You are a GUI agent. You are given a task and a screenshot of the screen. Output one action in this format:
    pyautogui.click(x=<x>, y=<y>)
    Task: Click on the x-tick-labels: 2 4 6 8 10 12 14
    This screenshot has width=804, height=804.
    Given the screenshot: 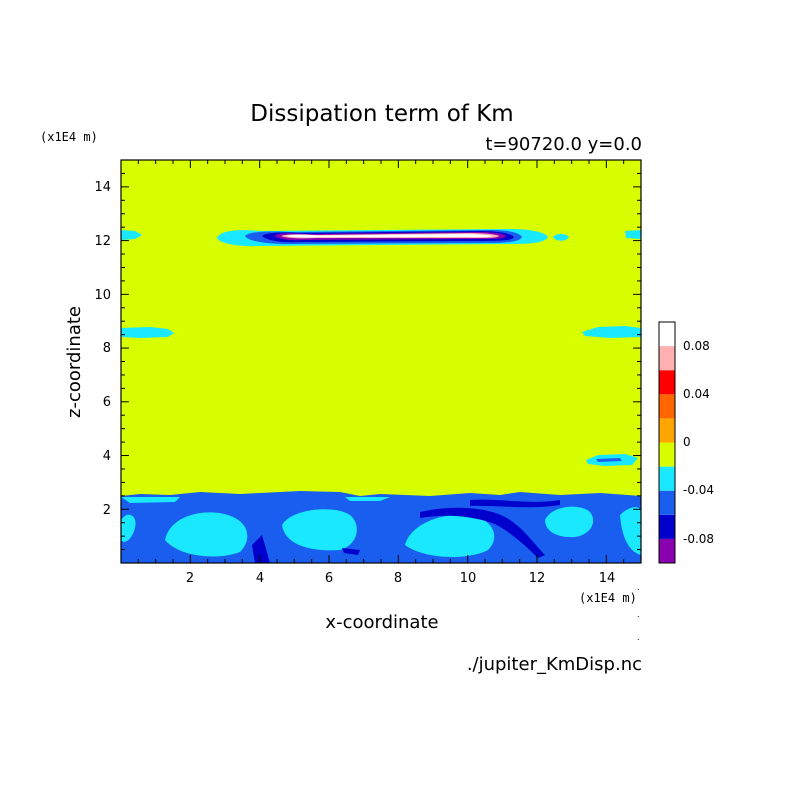 What is the action you would take?
    pyautogui.click(x=400, y=578)
    